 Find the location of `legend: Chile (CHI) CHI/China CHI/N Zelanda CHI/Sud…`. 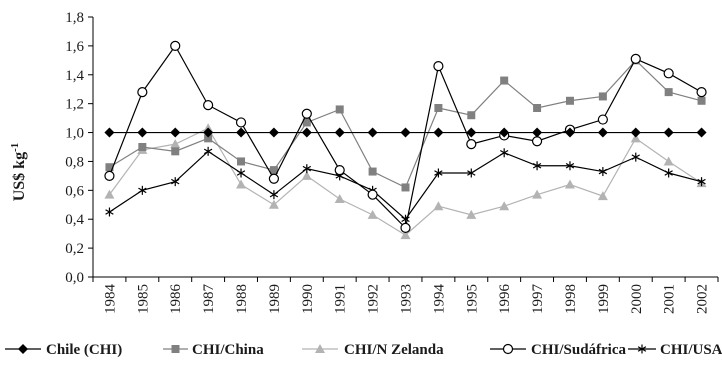

legend: Chile (CHI) CHI/China CHI/N Zelanda CHI/Sud… is located at coordinates (363, 350).